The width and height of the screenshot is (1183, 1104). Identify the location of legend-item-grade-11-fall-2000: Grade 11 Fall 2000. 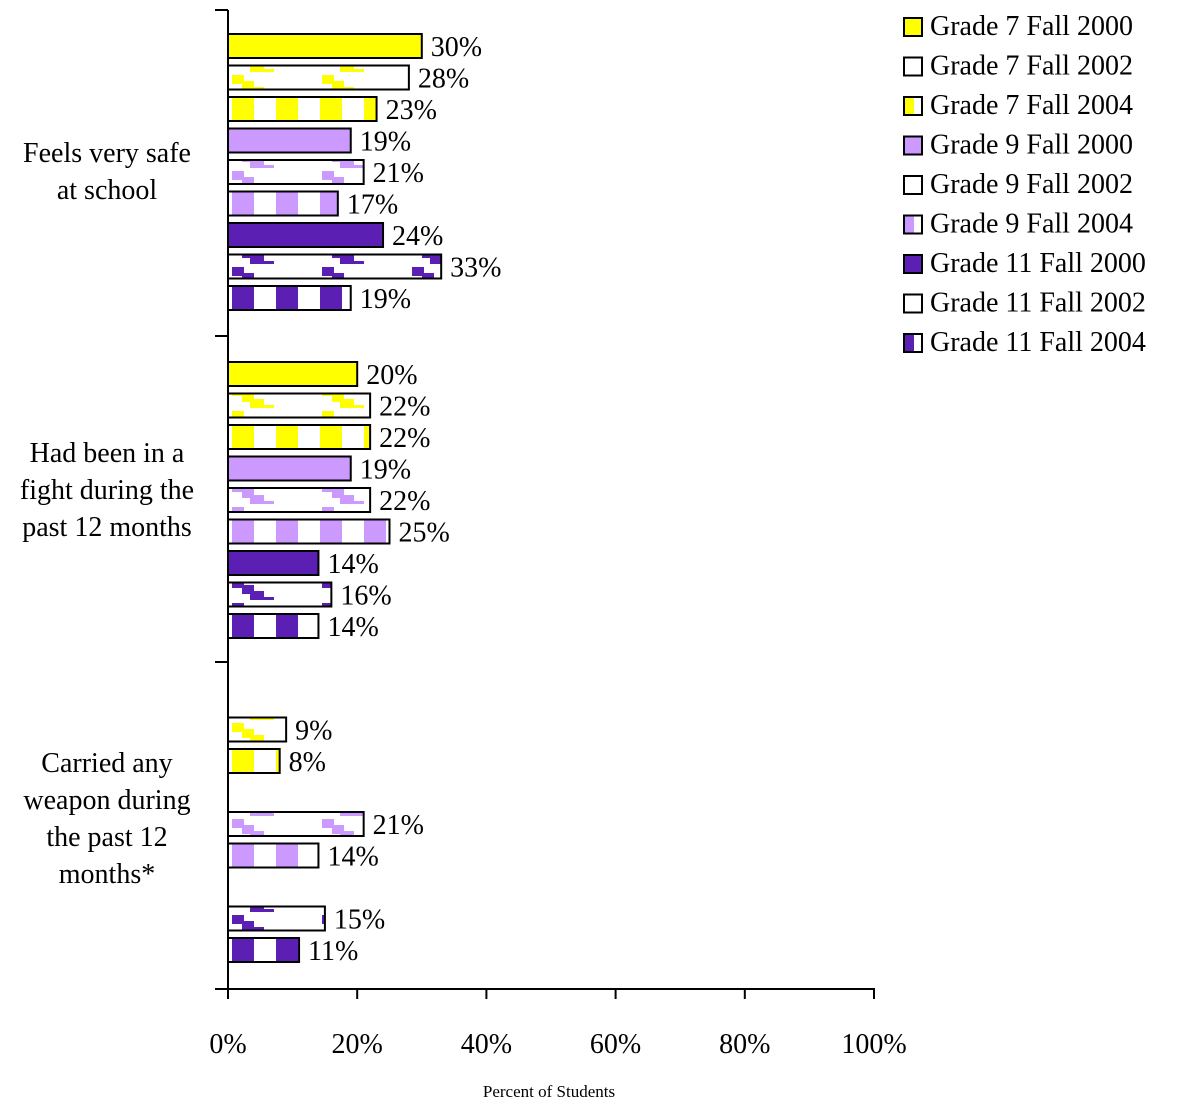
(1024, 263).